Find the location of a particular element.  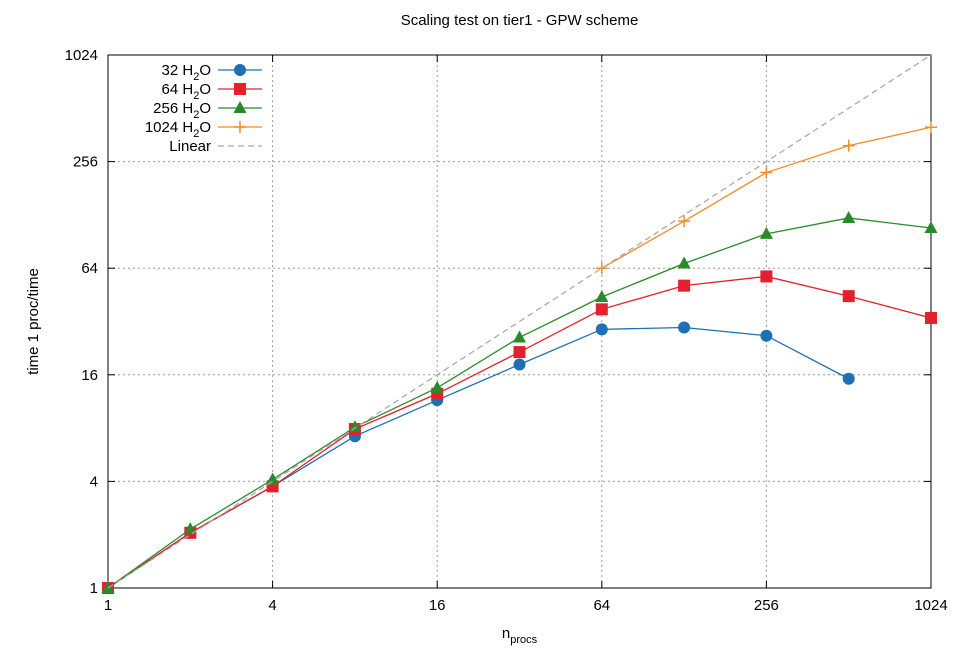

legend-label: 256 H2O is located at coordinates (182, 110).